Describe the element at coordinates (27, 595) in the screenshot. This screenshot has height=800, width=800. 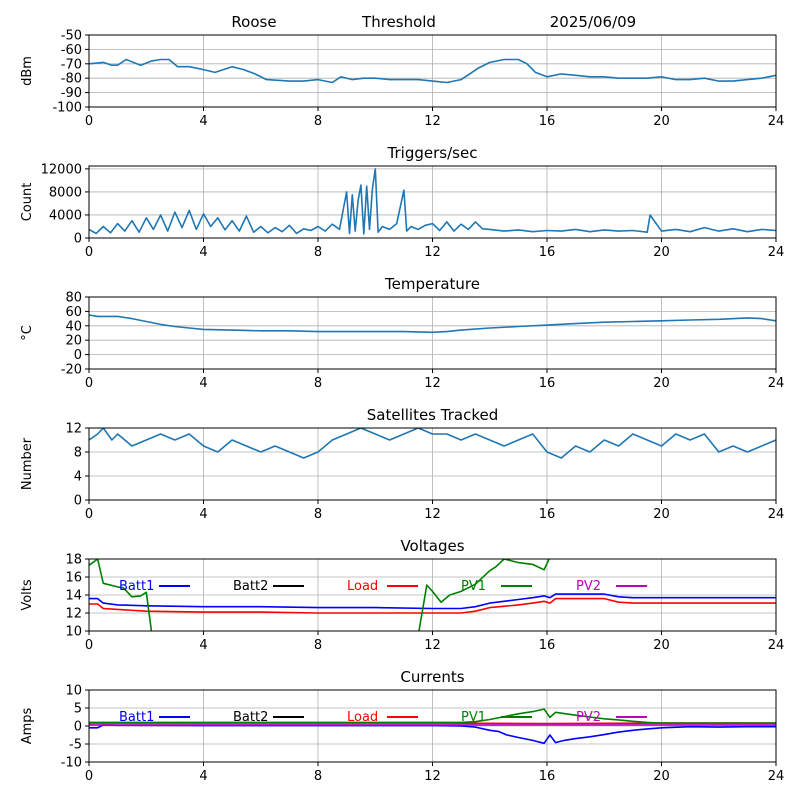
I see `y-axis-label: Volts` at that location.